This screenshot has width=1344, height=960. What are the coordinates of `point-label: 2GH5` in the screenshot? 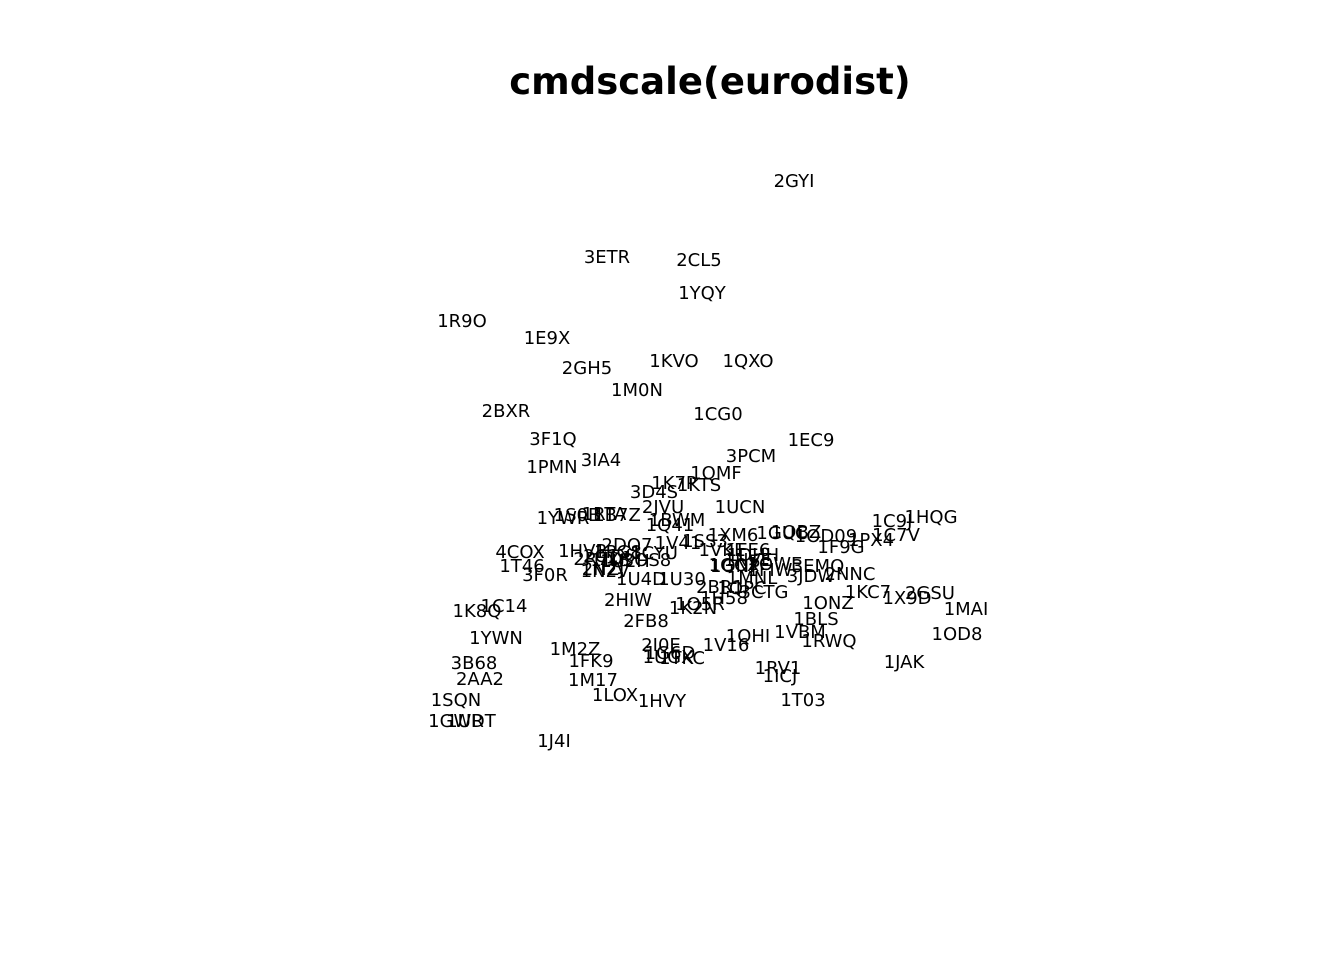 It's located at (587, 368).